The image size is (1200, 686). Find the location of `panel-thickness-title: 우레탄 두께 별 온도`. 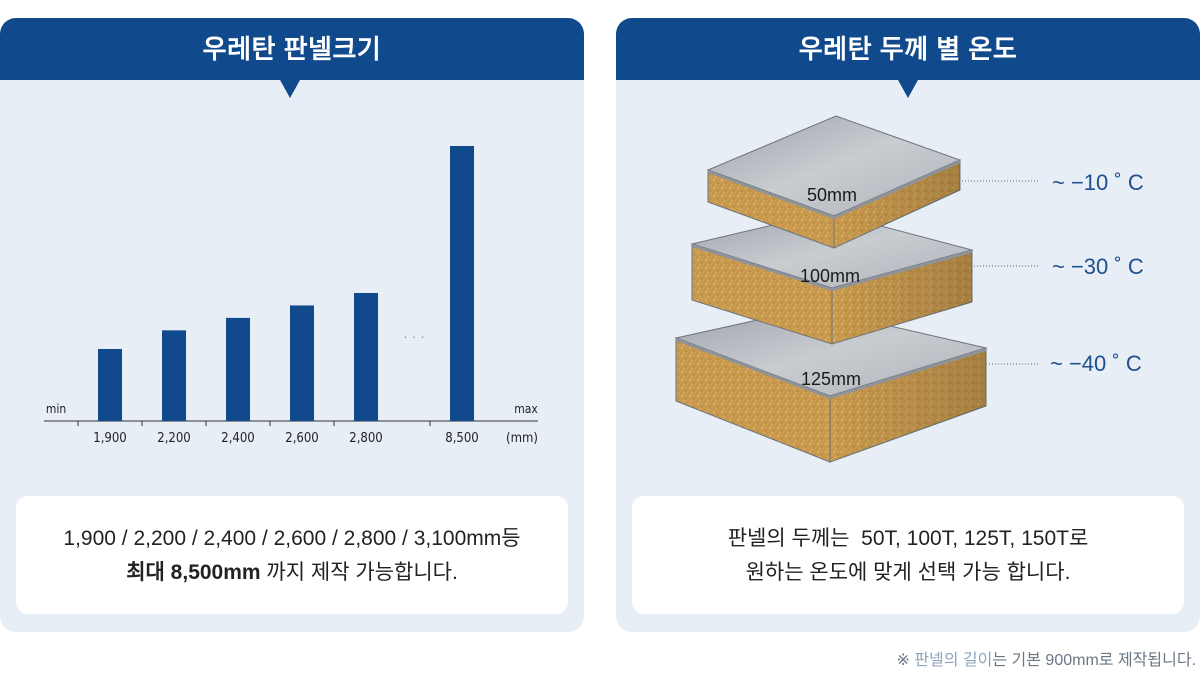

panel-thickness-title: 우레탄 두께 별 온도 is located at coordinates (908, 49).